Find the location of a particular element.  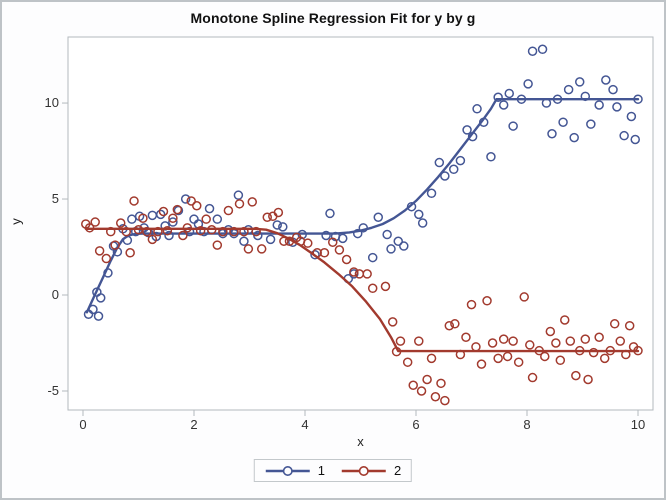

y-axis-label: y is located at coordinates (16, 221).